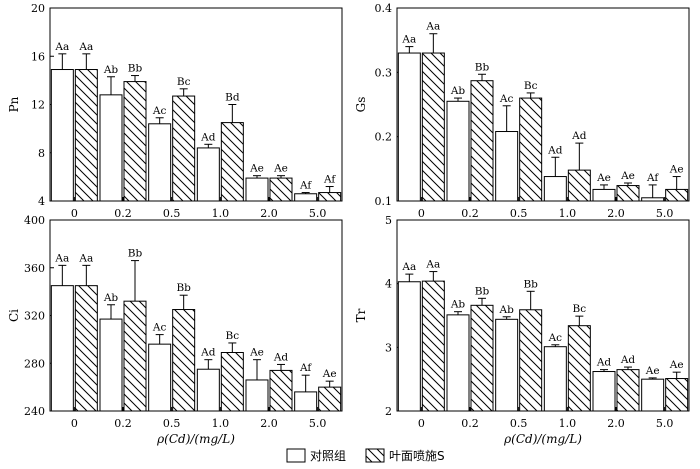 The width and height of the screenshot is (700, 469). What do you see at coordinates (384, 201) in the screenshot?
I see `y-tick-label: 0.1` at bounding box center [384, 201].